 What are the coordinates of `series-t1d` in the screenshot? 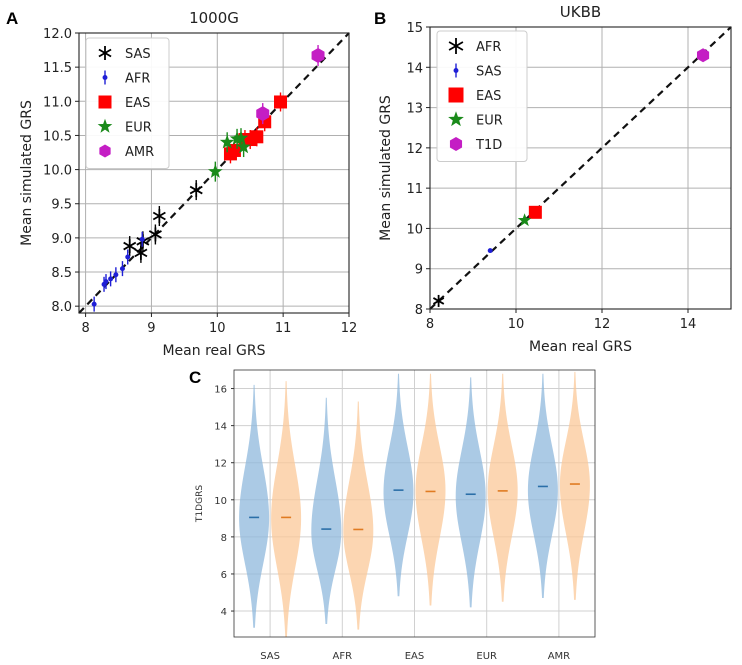 It's located at (703, 55).